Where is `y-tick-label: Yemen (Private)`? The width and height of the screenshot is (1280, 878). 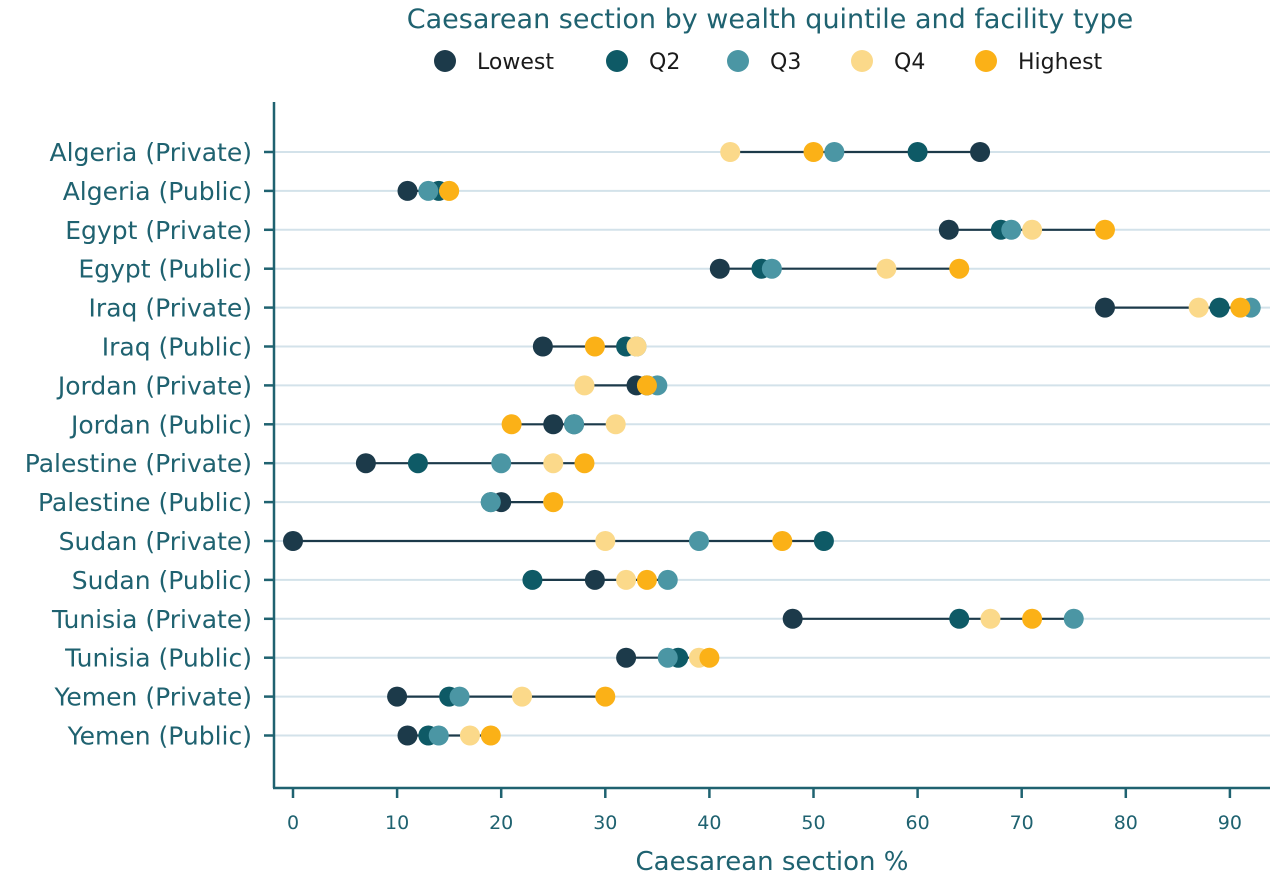 y-tick-label: Yemen (Private) is located at coordinates (152, 697).